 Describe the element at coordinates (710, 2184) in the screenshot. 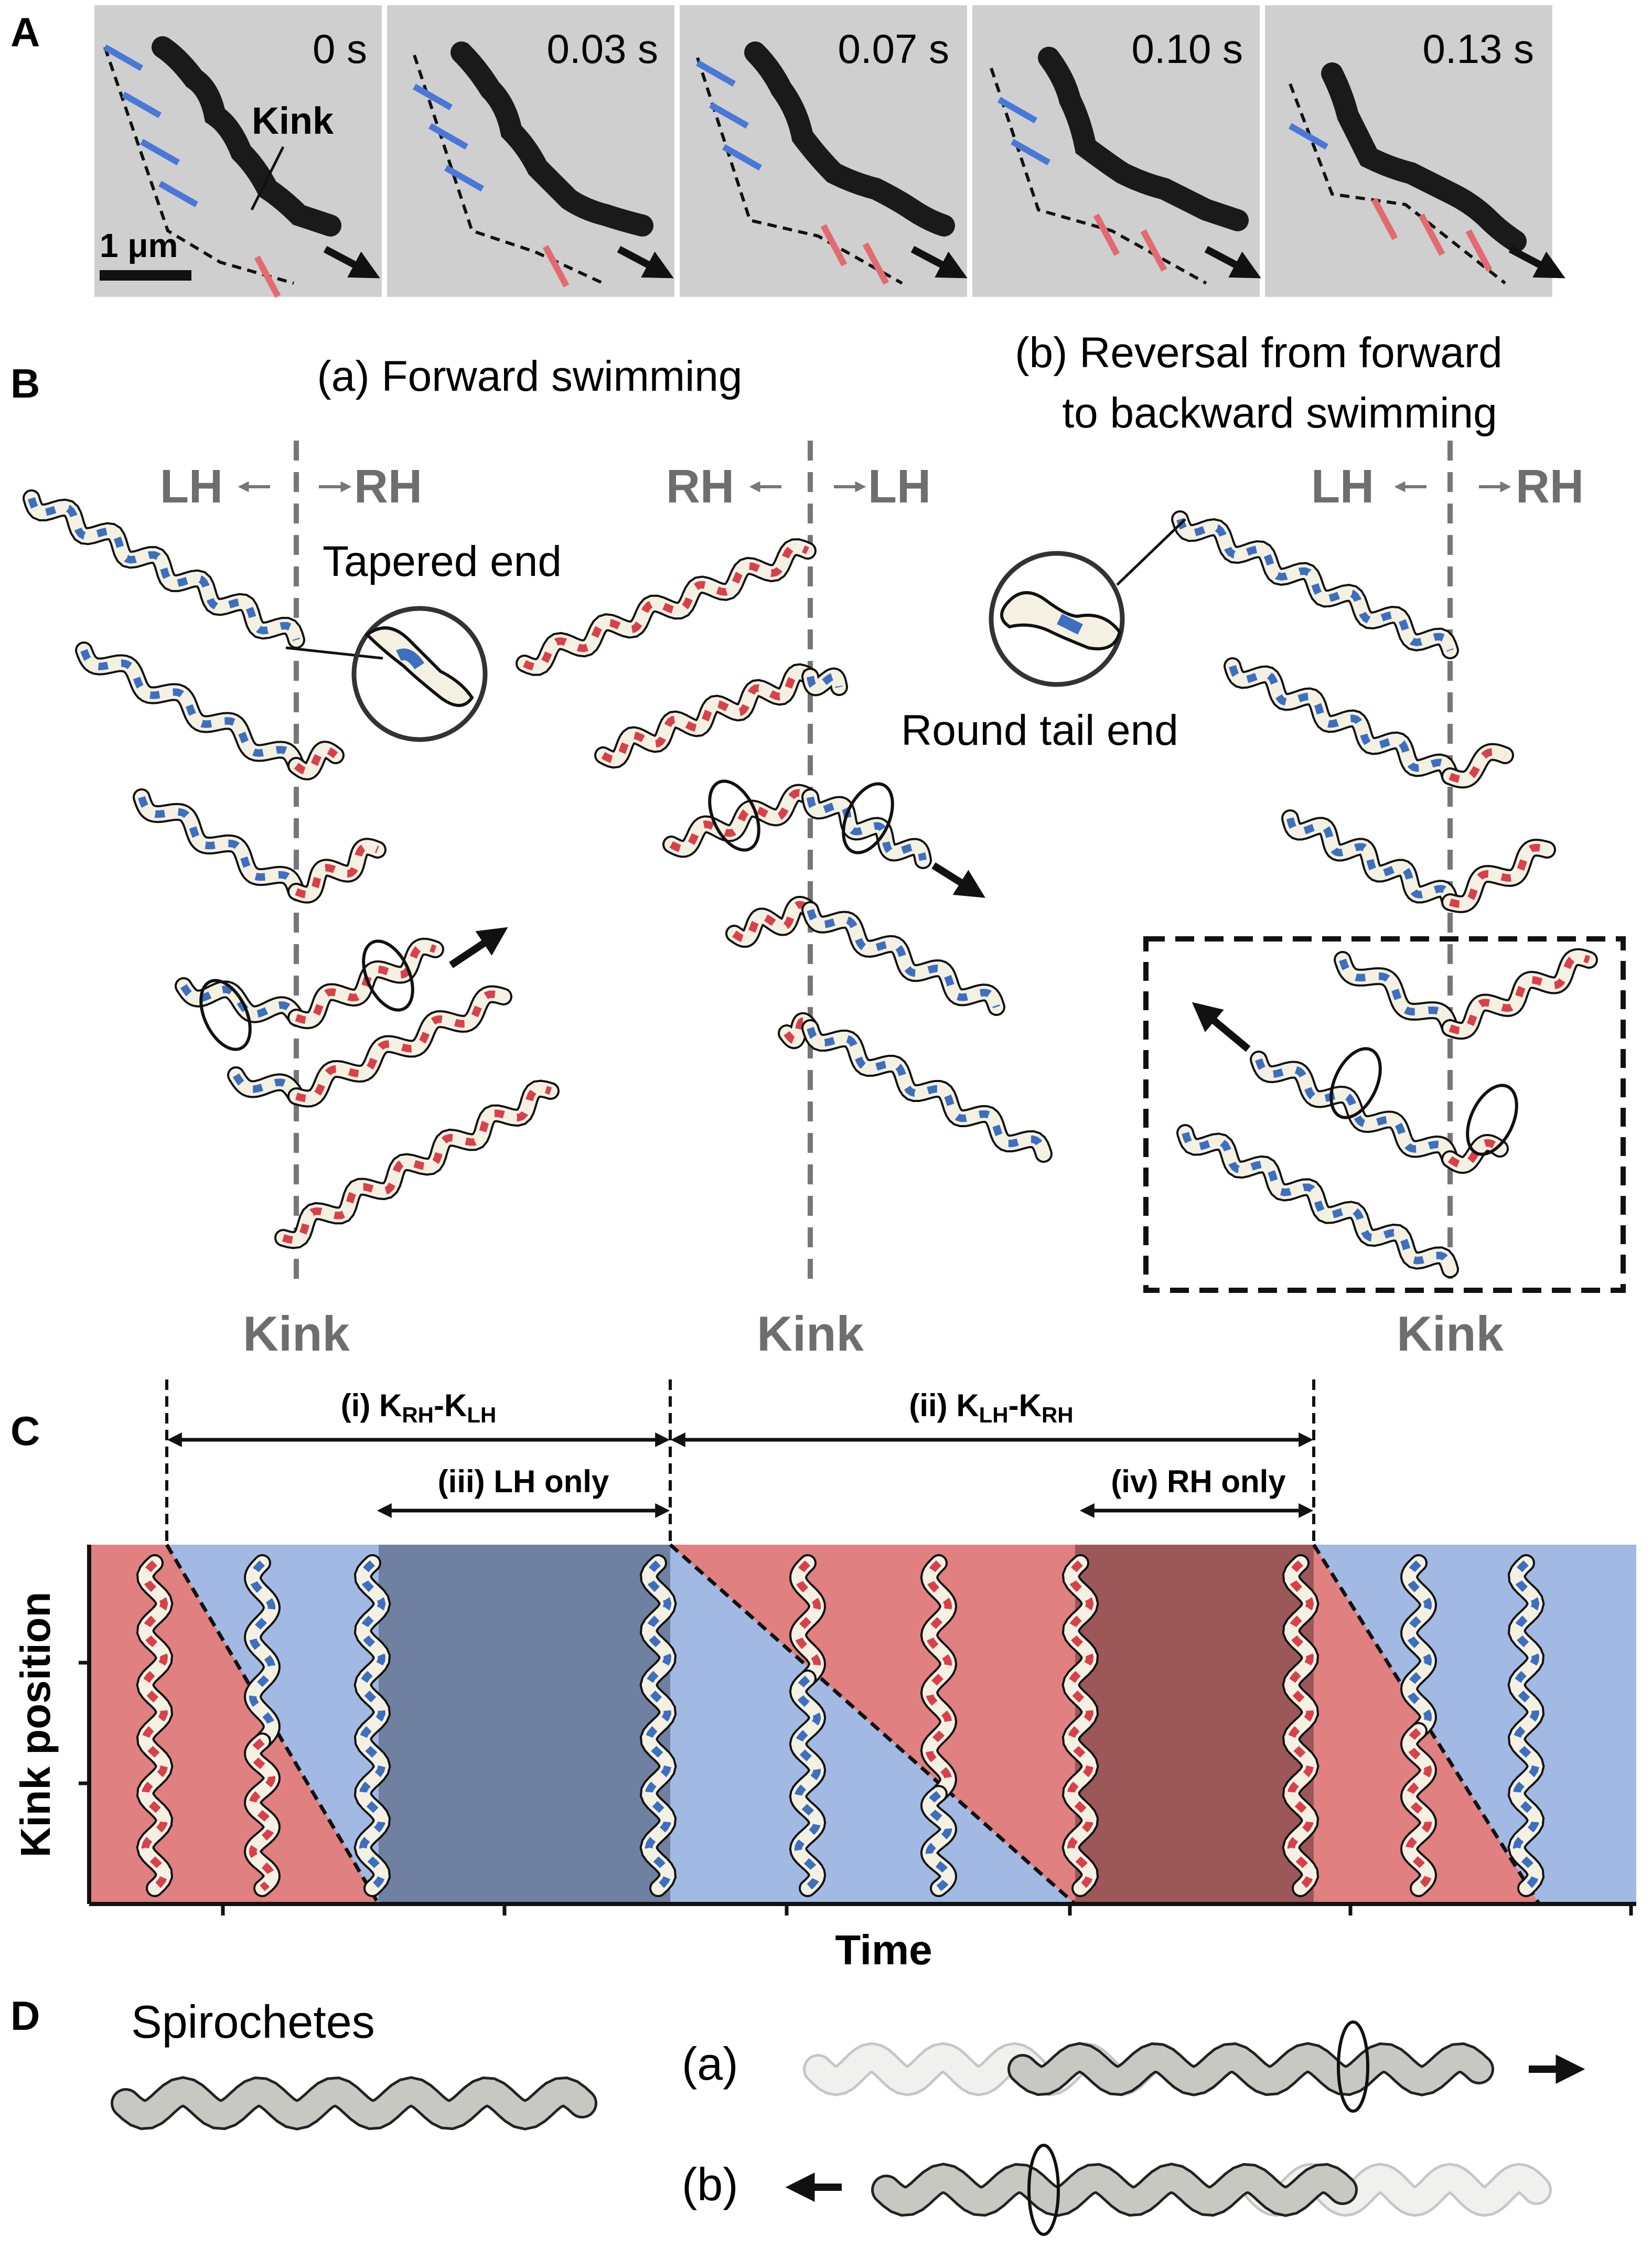

I see `motion-b-label: (b)` at that location.